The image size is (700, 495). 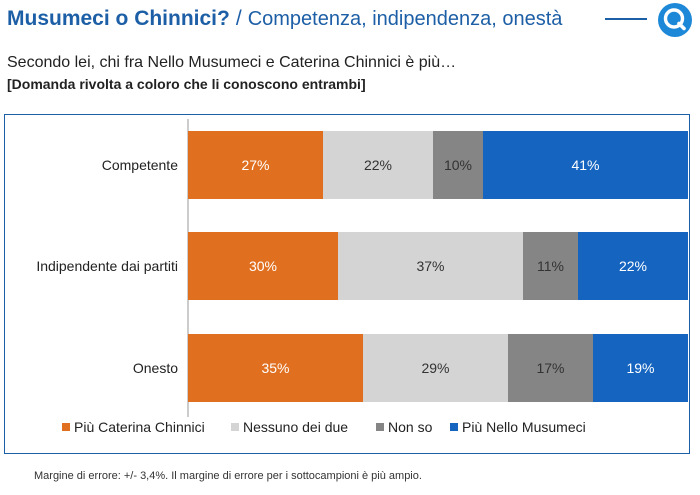 What do you see at coordinates (626, 19) in the screenshot?
I see `title-rule` at bounding box center [626, 19].